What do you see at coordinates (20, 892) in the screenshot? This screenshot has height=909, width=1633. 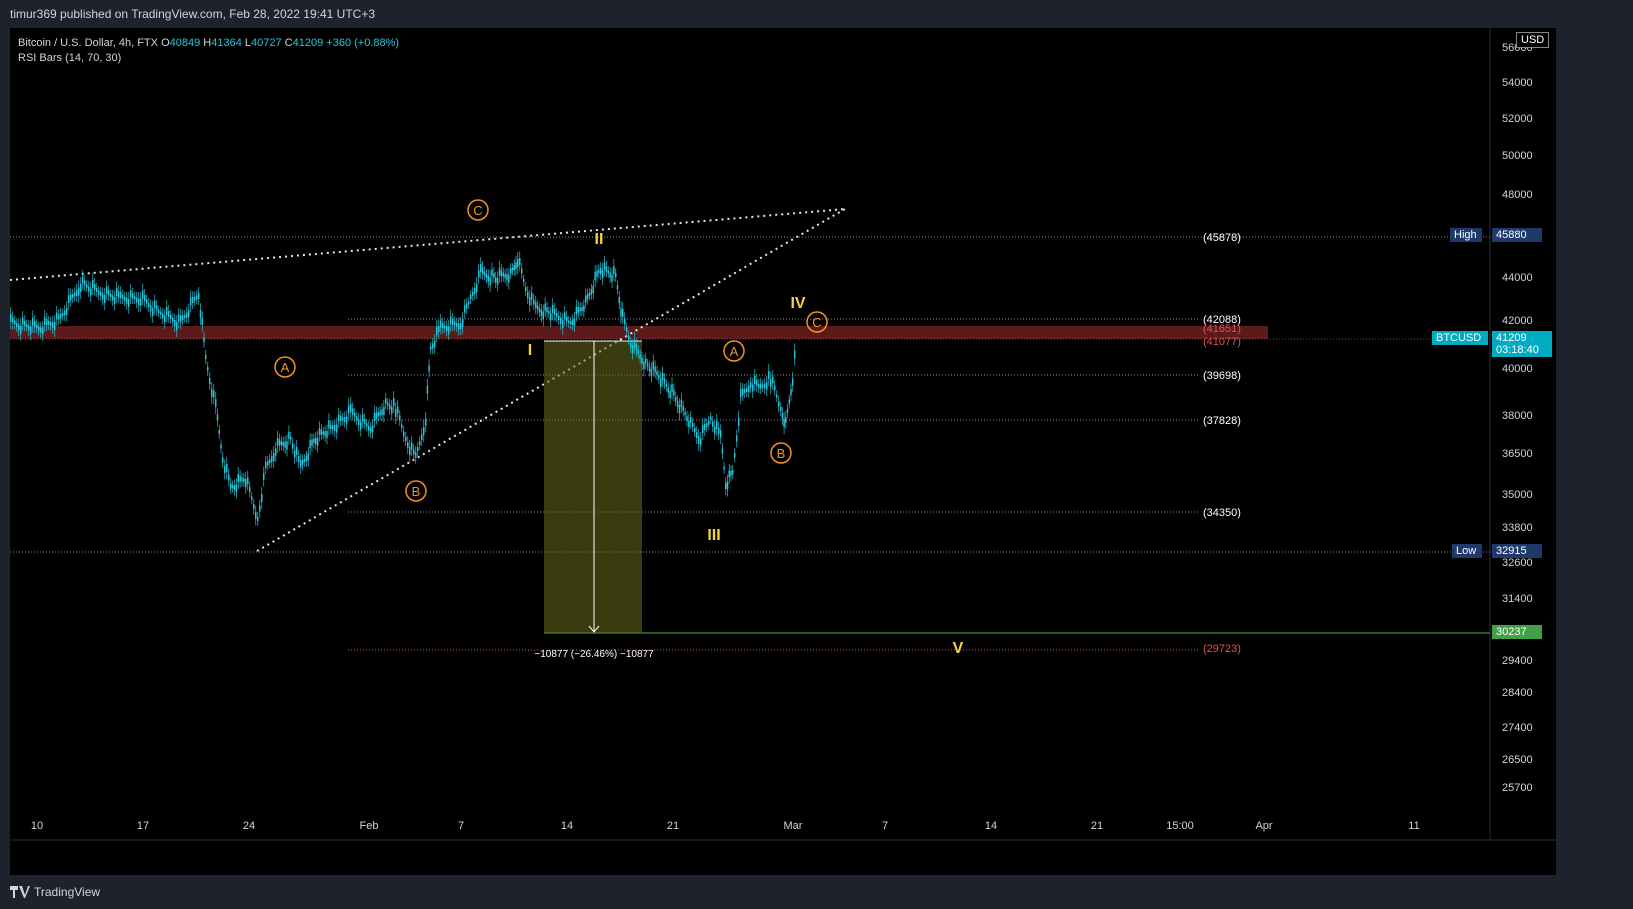 I see `tradingview-logo-icon` at bounding box center [20, 892].